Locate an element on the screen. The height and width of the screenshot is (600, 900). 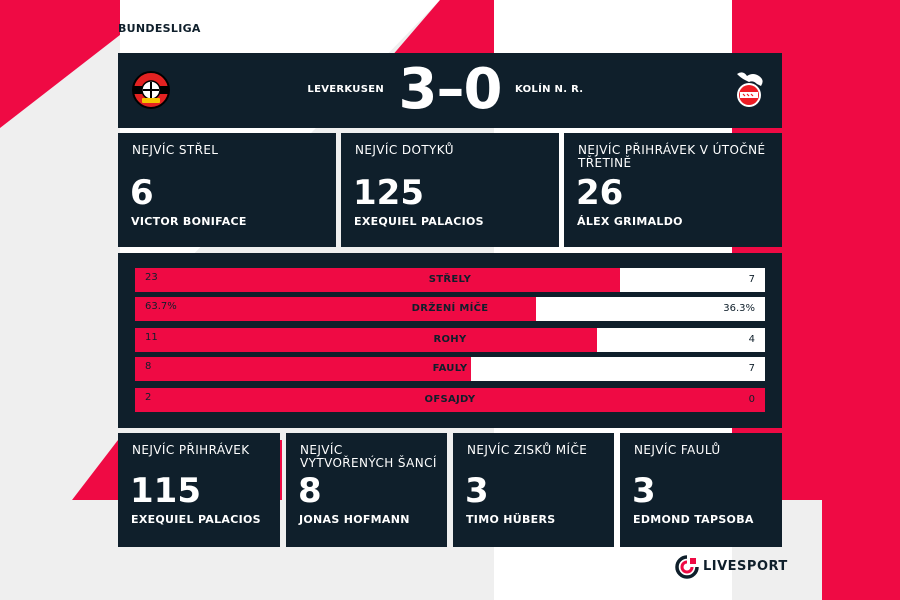
brand-name: LIVESPORT is located at coordinates (745, 566).